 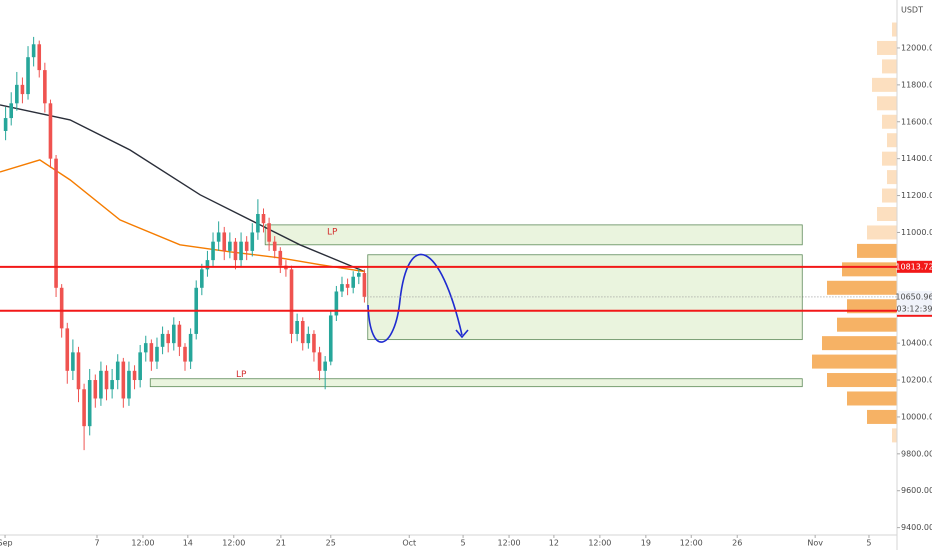 What do you see at coordinates (916, 416) in the screenshot?
I see `y-tick-label: 10000.00` at bounding box center [916, 416].